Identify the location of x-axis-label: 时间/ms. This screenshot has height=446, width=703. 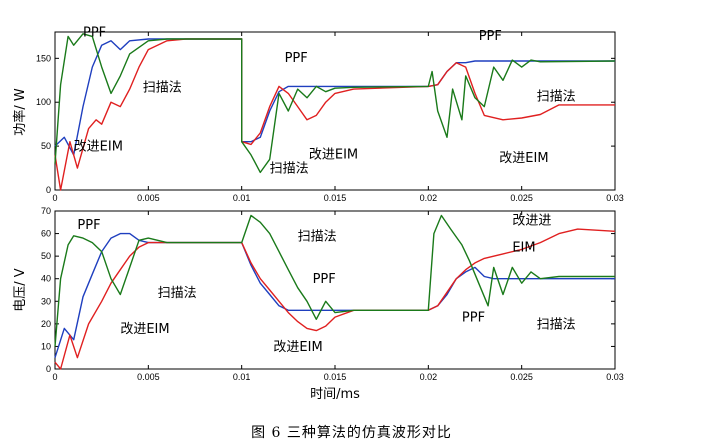
(335, 394).